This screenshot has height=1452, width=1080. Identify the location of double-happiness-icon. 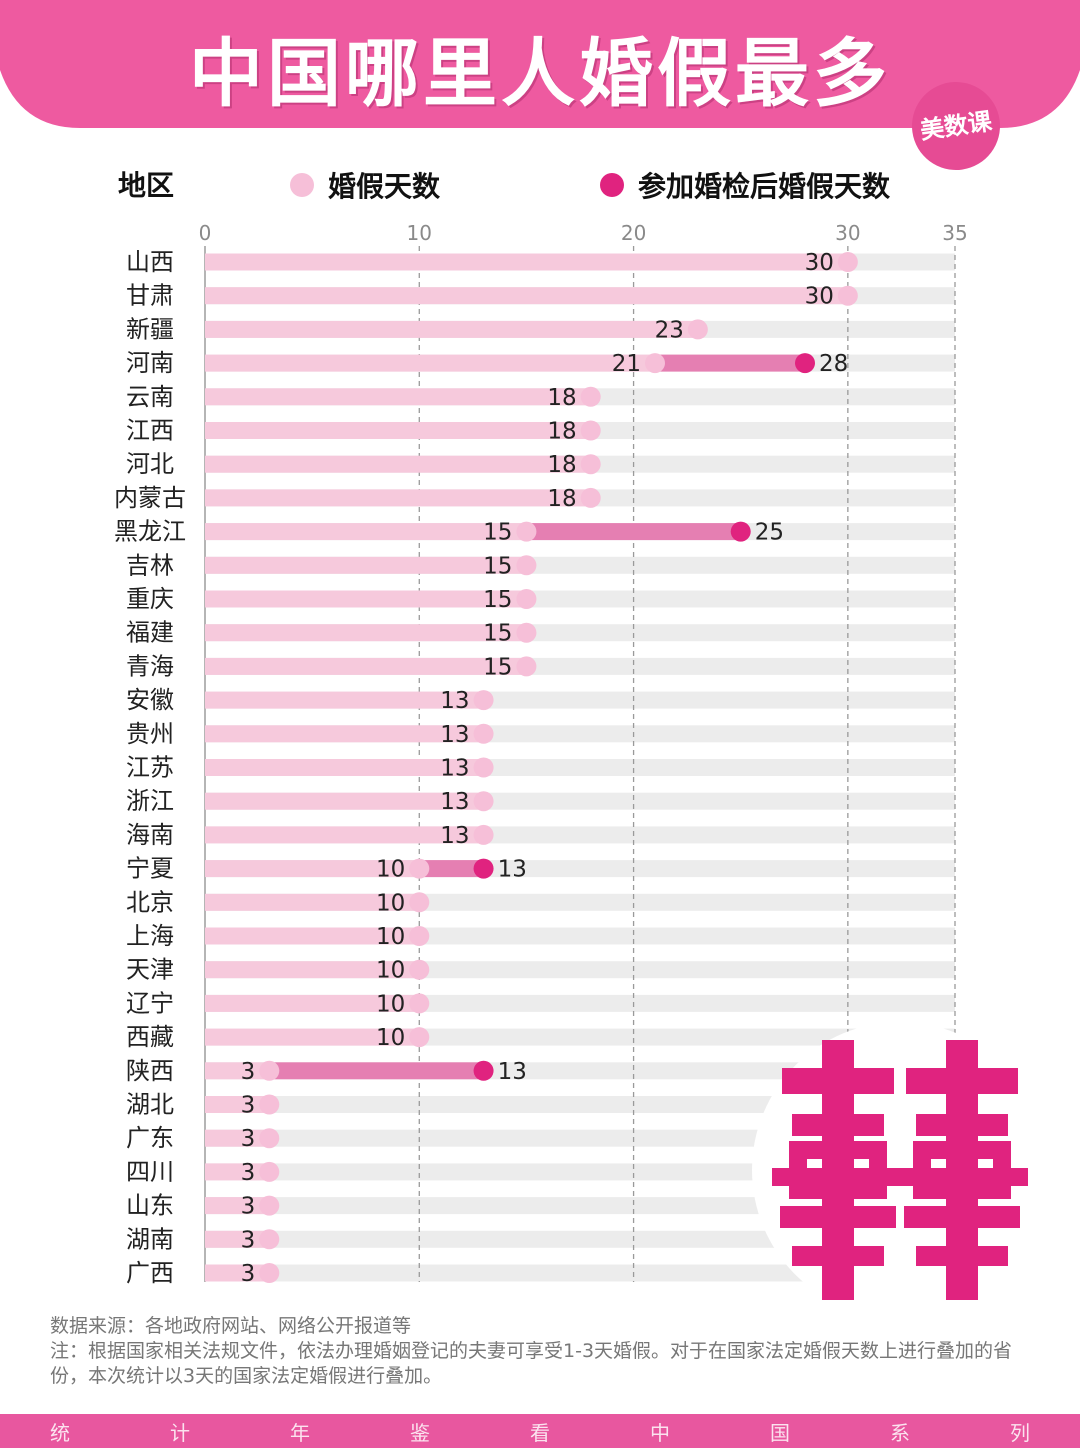
(900, 1161).